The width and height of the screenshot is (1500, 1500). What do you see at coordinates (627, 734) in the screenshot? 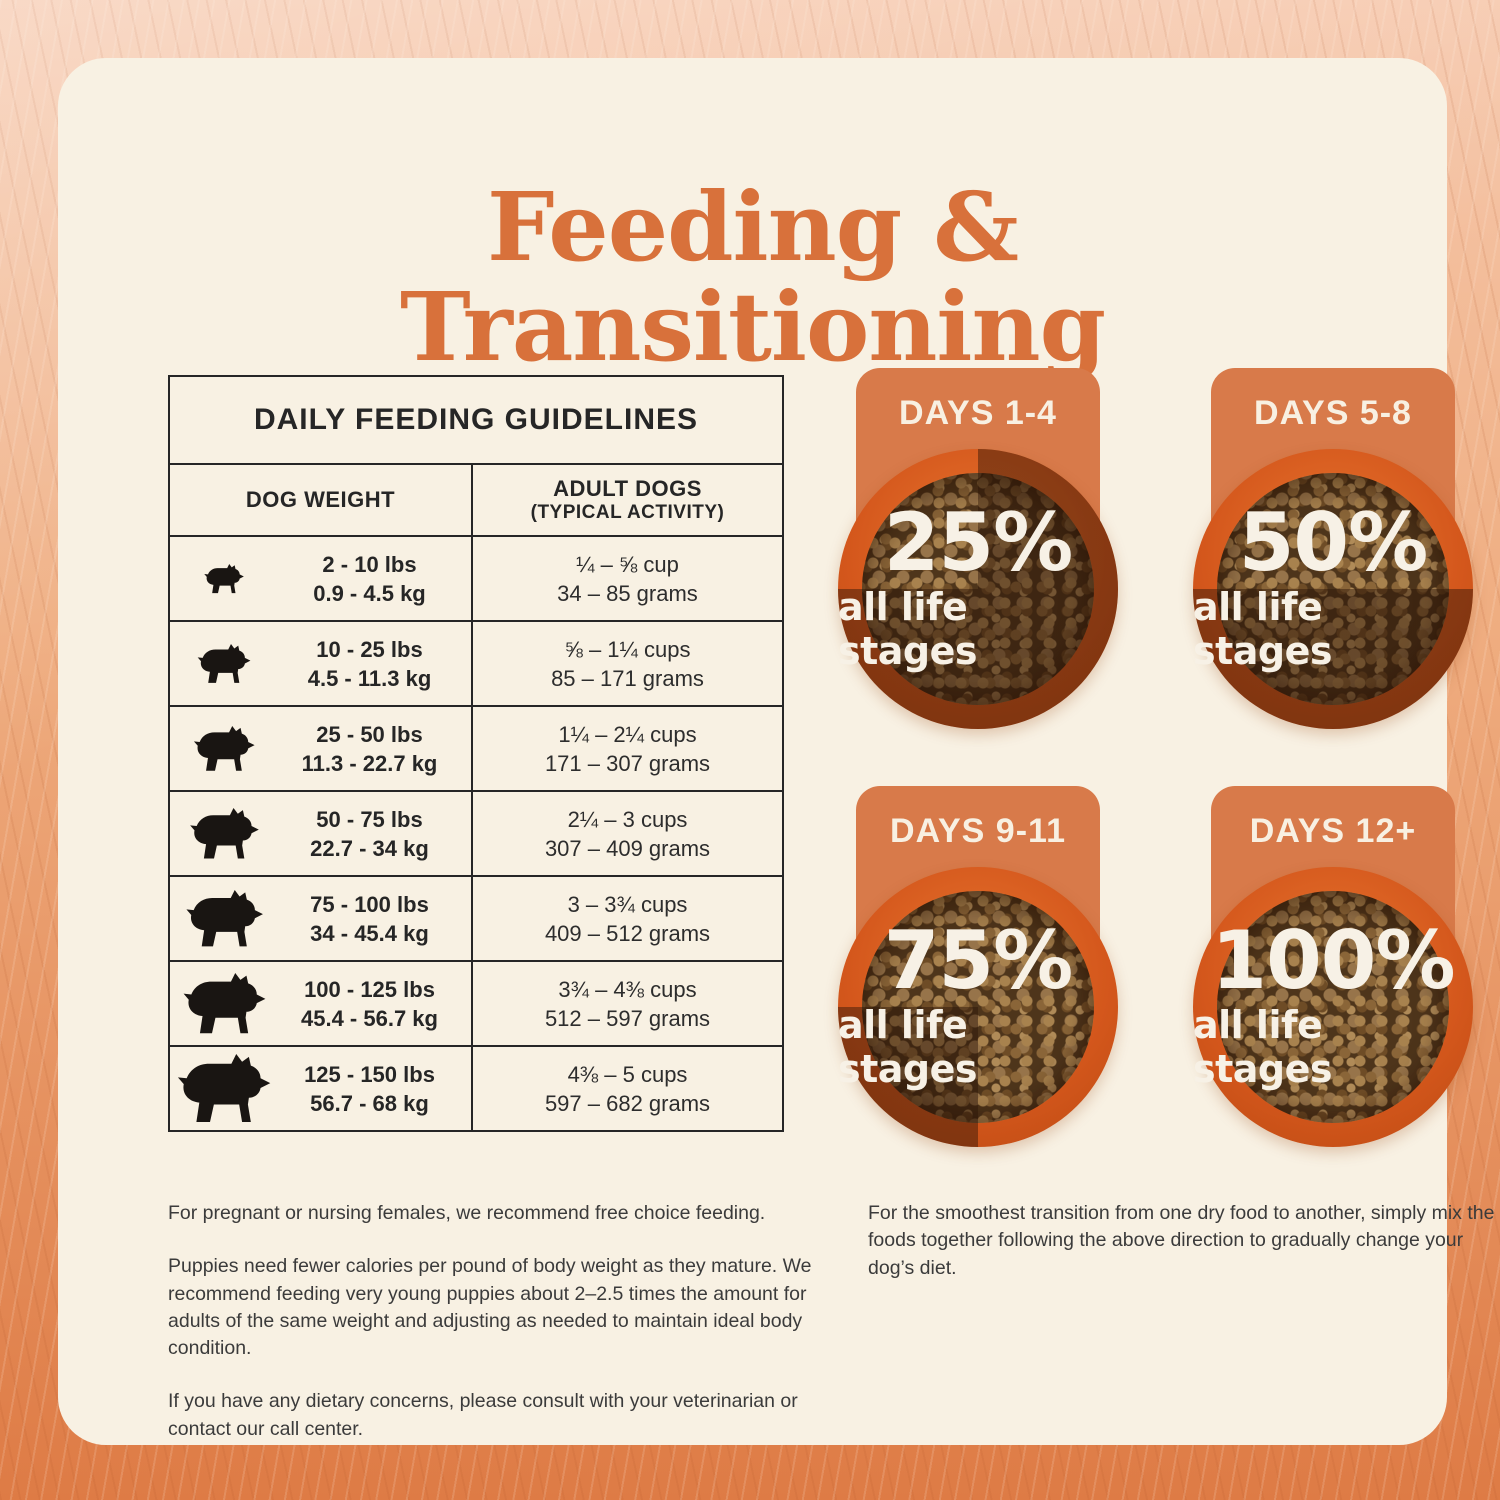
I see `serving-cups: 1¼ – 2¼ cups` at bounding box center [627, 734].